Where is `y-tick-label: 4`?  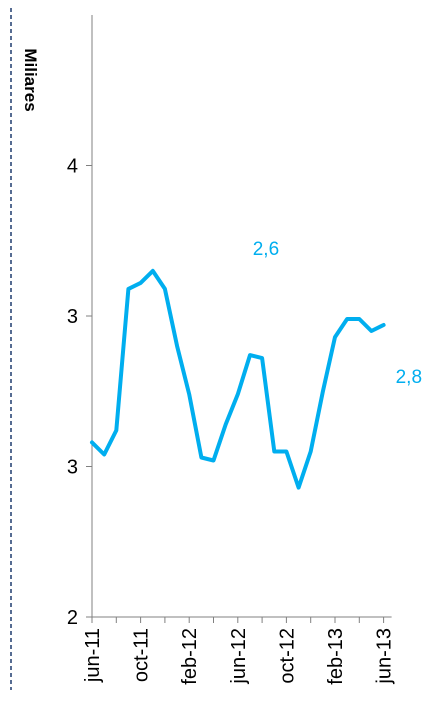
y-tick-label: 4 is located at coordinates (72, 167).